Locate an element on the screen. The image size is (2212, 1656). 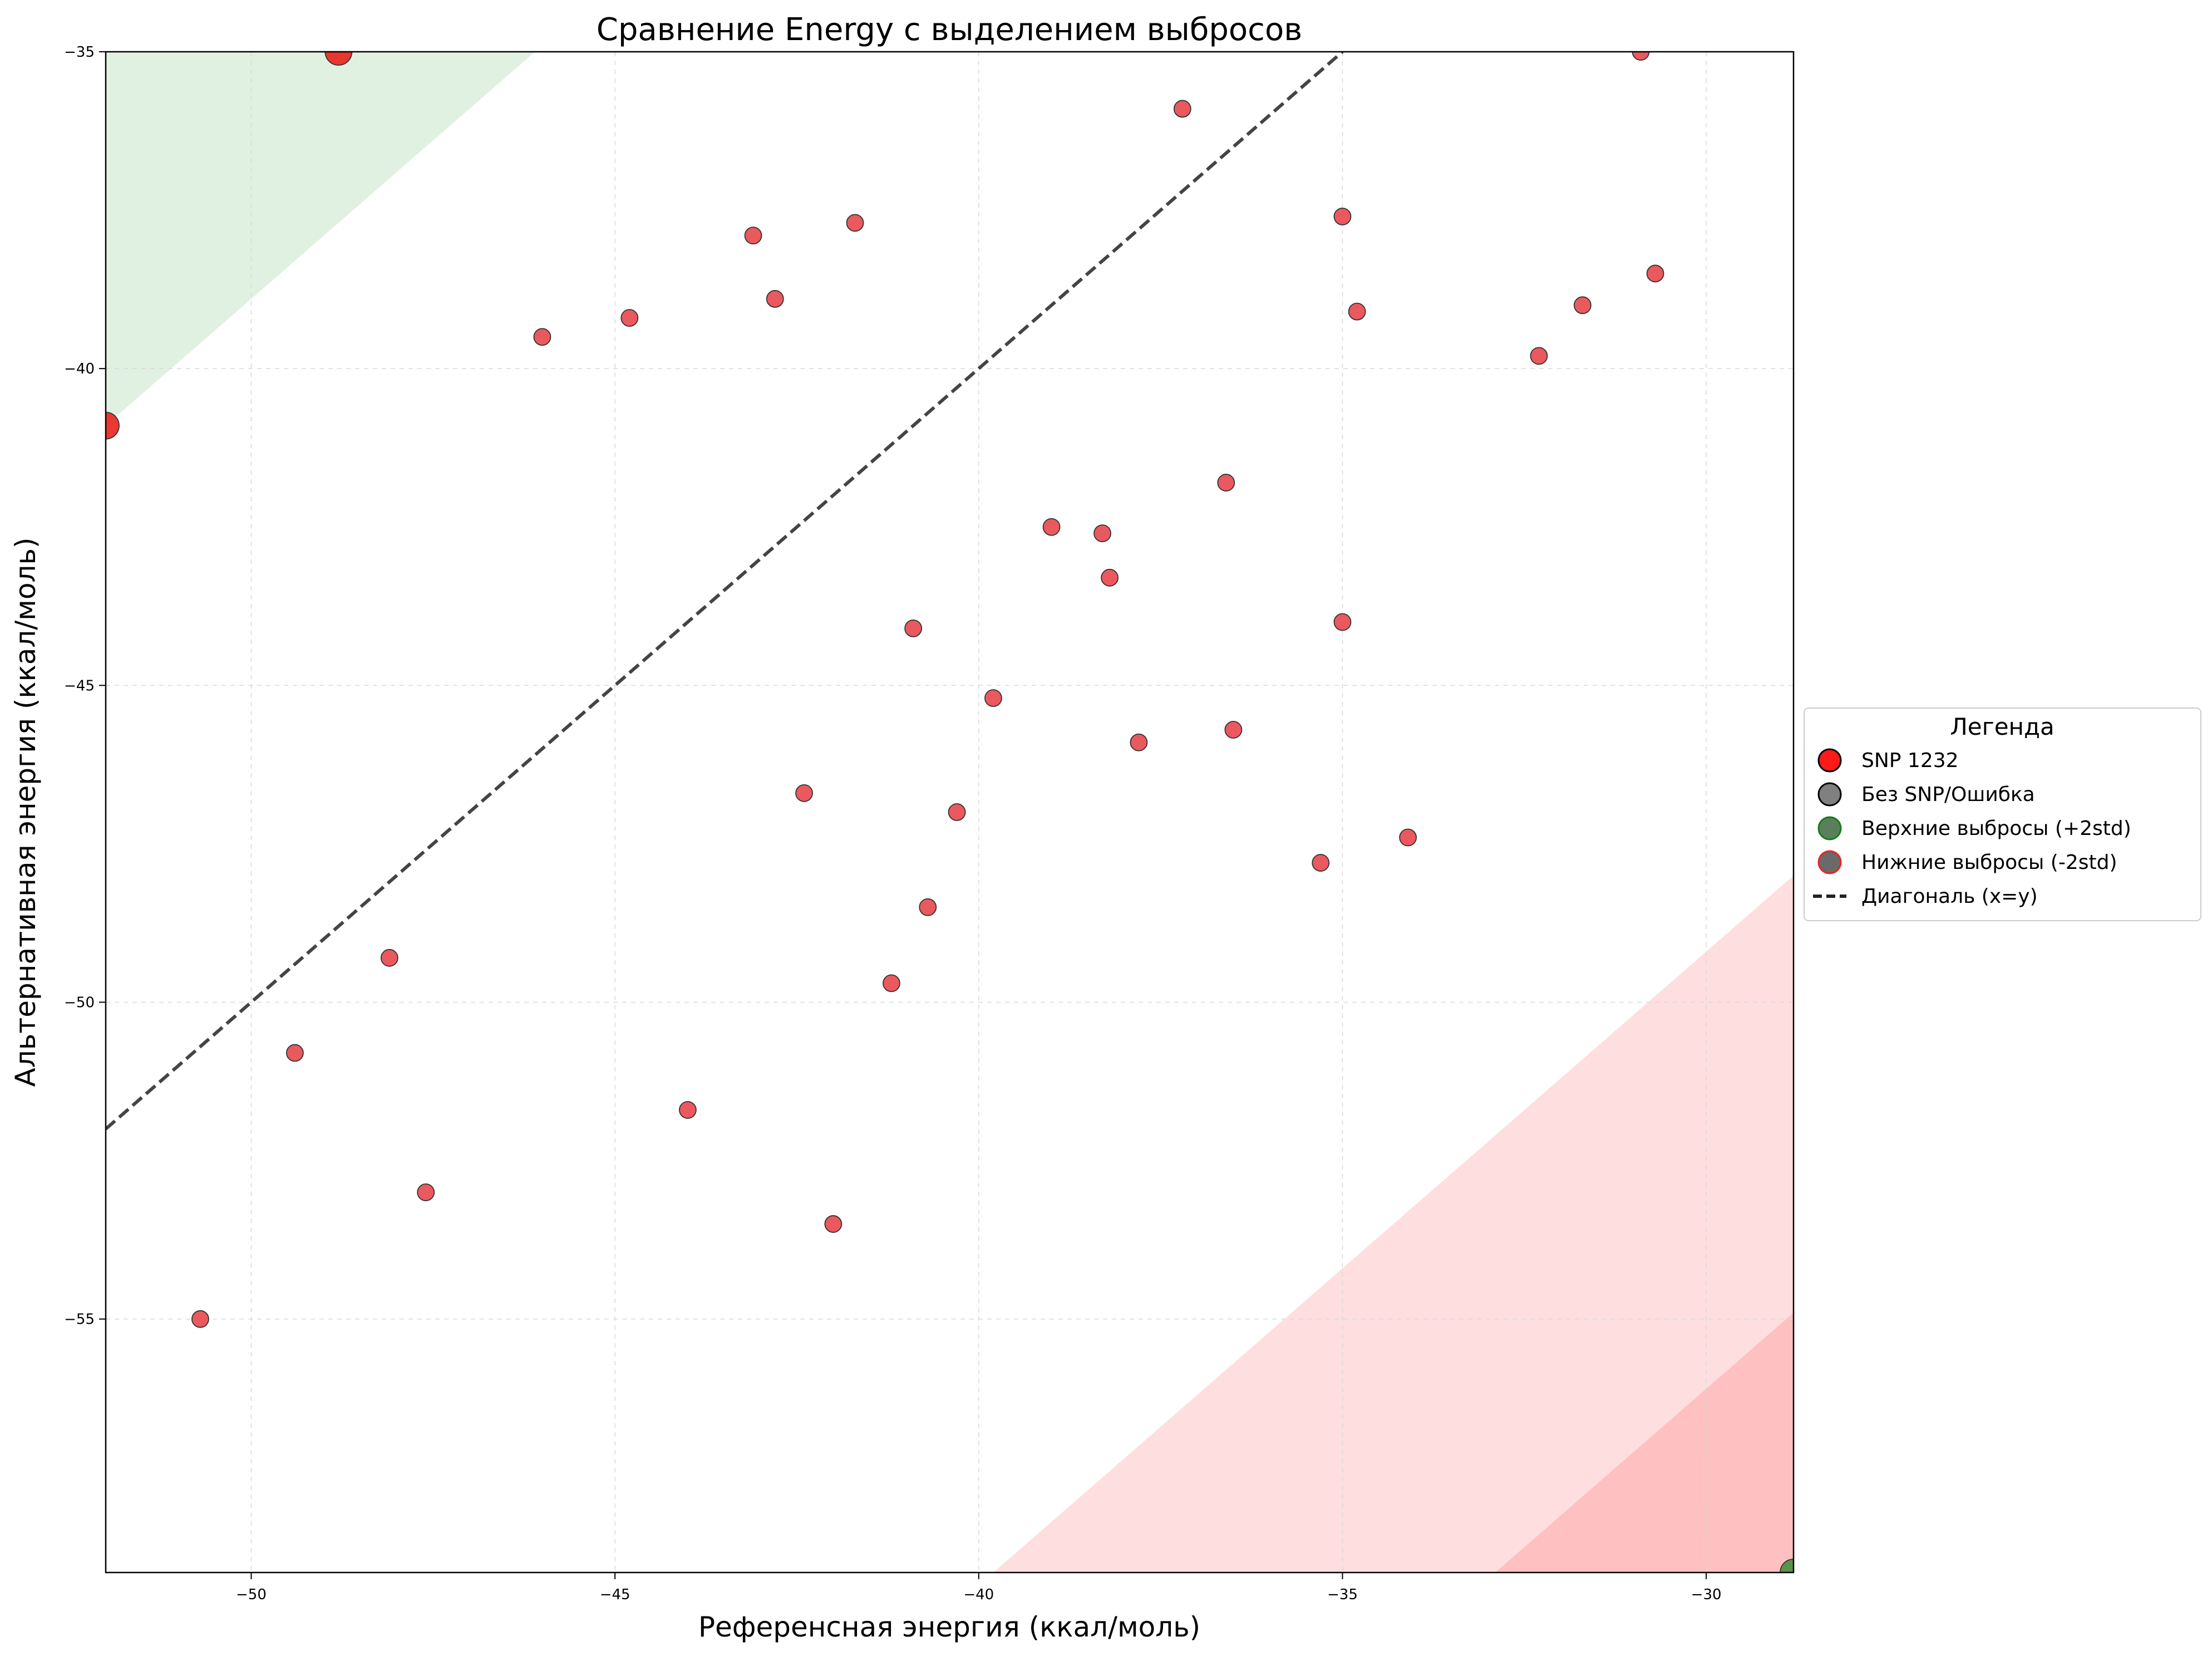
legend-label: Нижние выбросы (-2std) is located at coordinates (1989, 862).